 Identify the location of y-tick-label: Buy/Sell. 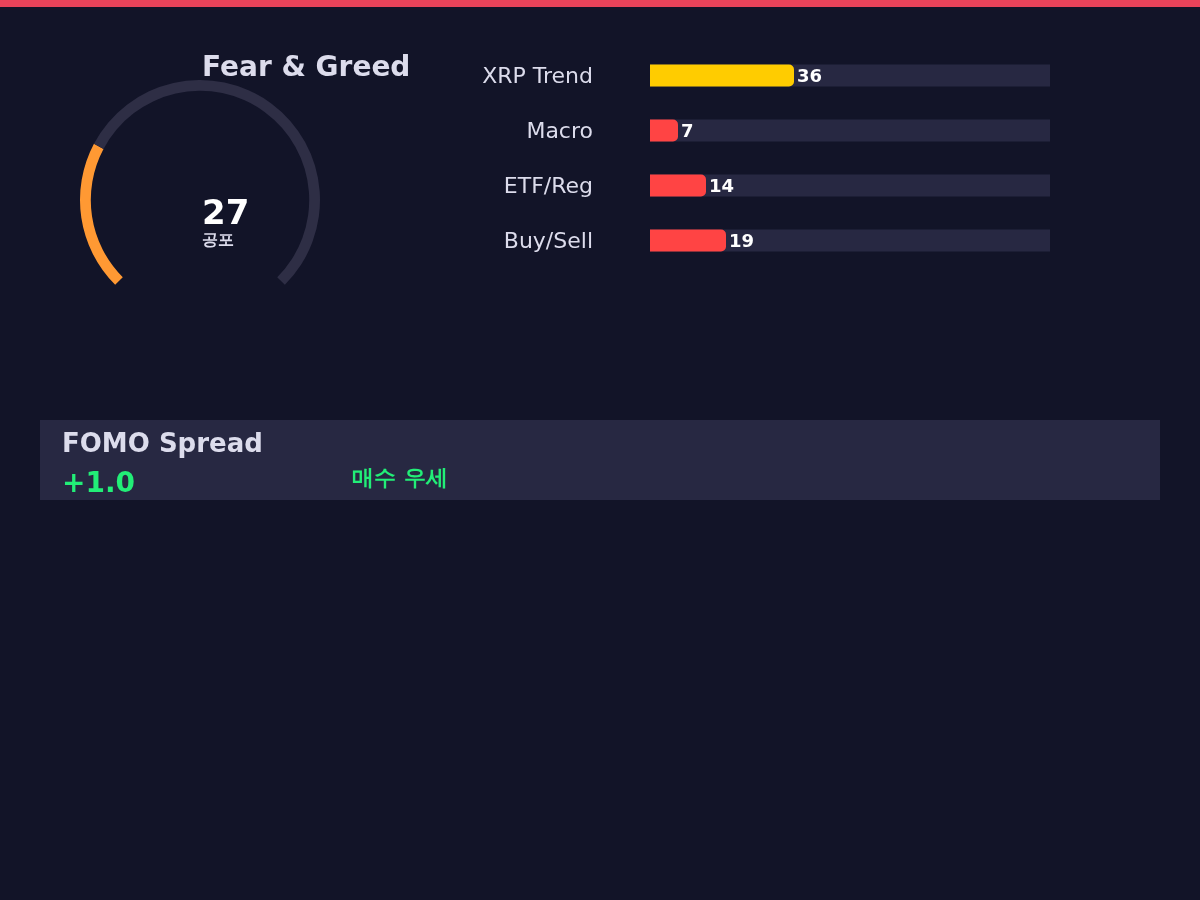
(548, 241).